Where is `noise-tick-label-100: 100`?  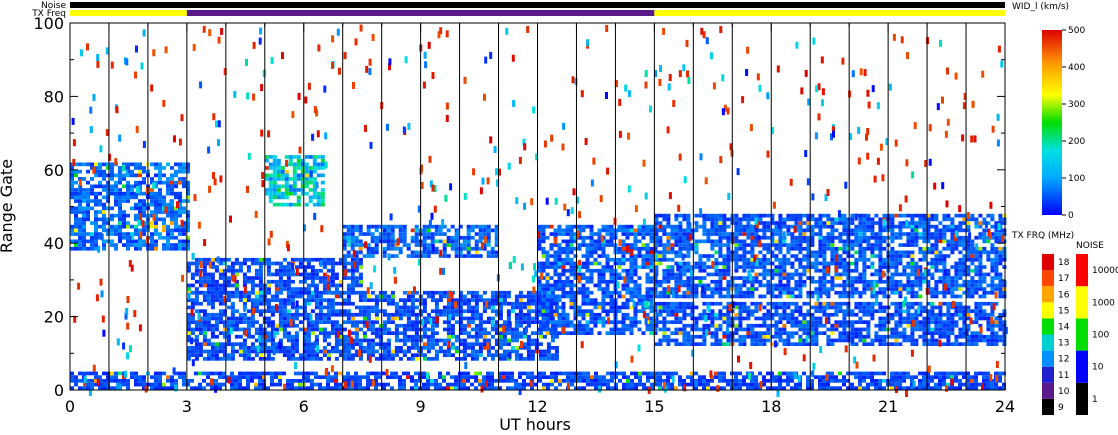 noise-tick-label-100: 100 is located at coordinates (1100, 336).